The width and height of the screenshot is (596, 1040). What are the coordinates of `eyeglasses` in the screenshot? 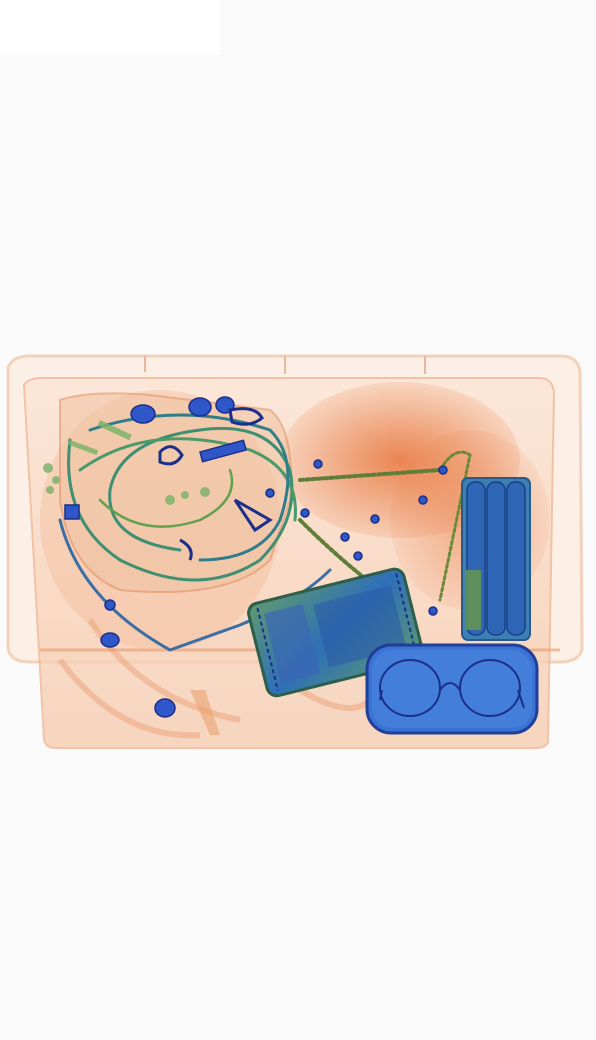 It's located at (452, 688).